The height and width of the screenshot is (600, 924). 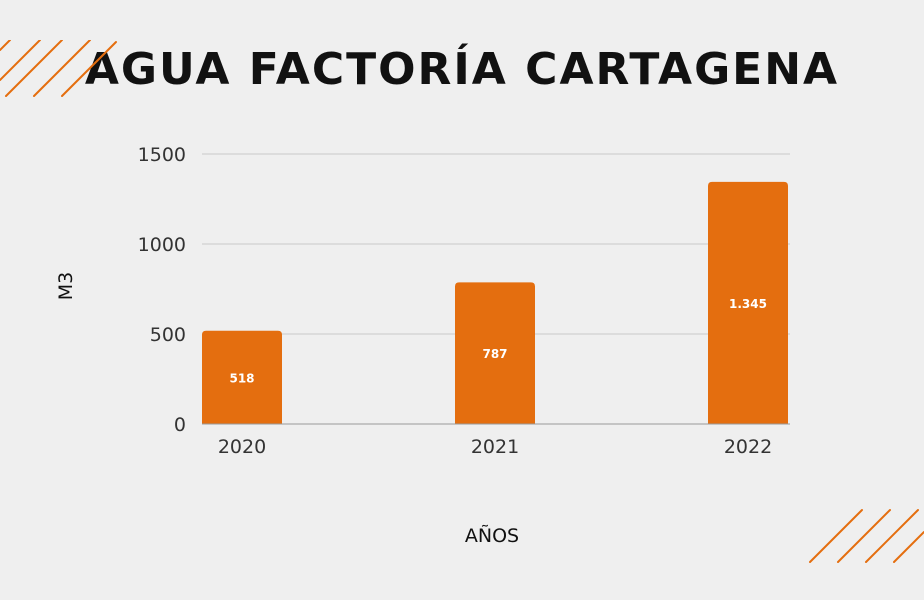 I want to click on y-tick-label: 500, so click(x=168, y=335).